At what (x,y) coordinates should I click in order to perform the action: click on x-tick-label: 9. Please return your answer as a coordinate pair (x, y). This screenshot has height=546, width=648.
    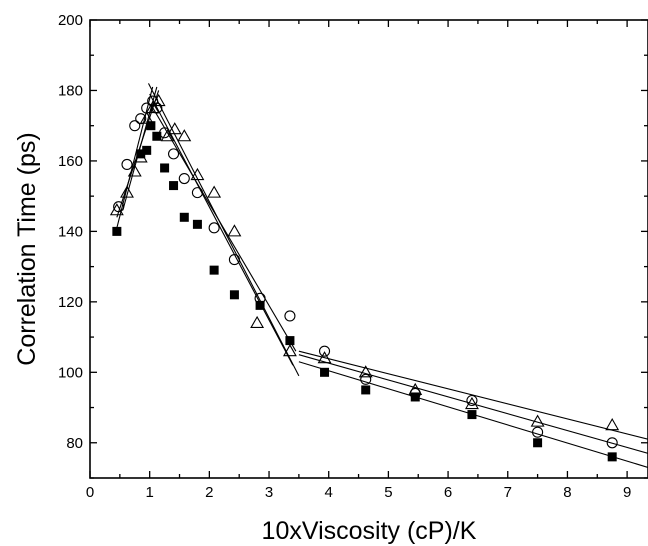
    Looking at the image, I should click on (627, 492).